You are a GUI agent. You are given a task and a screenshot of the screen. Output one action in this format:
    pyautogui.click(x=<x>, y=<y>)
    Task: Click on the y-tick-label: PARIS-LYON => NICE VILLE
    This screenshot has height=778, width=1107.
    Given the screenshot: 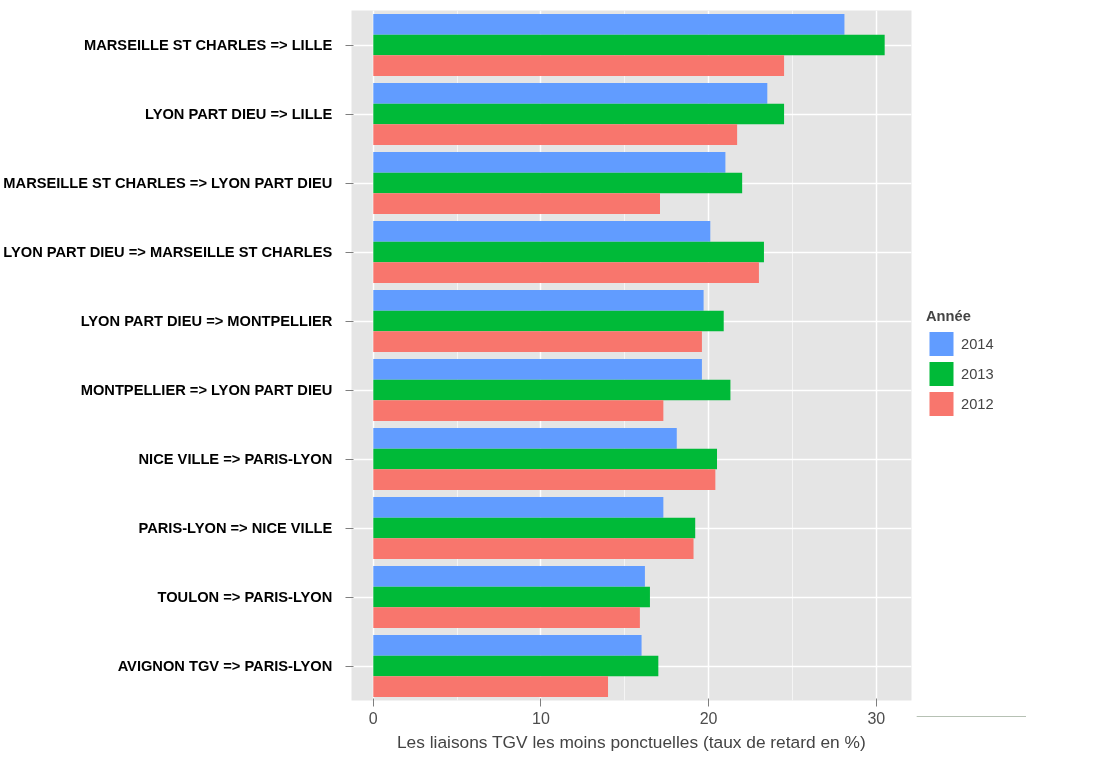 What is the action you would take?
    pyautogui.click(x=235, y=528)
    